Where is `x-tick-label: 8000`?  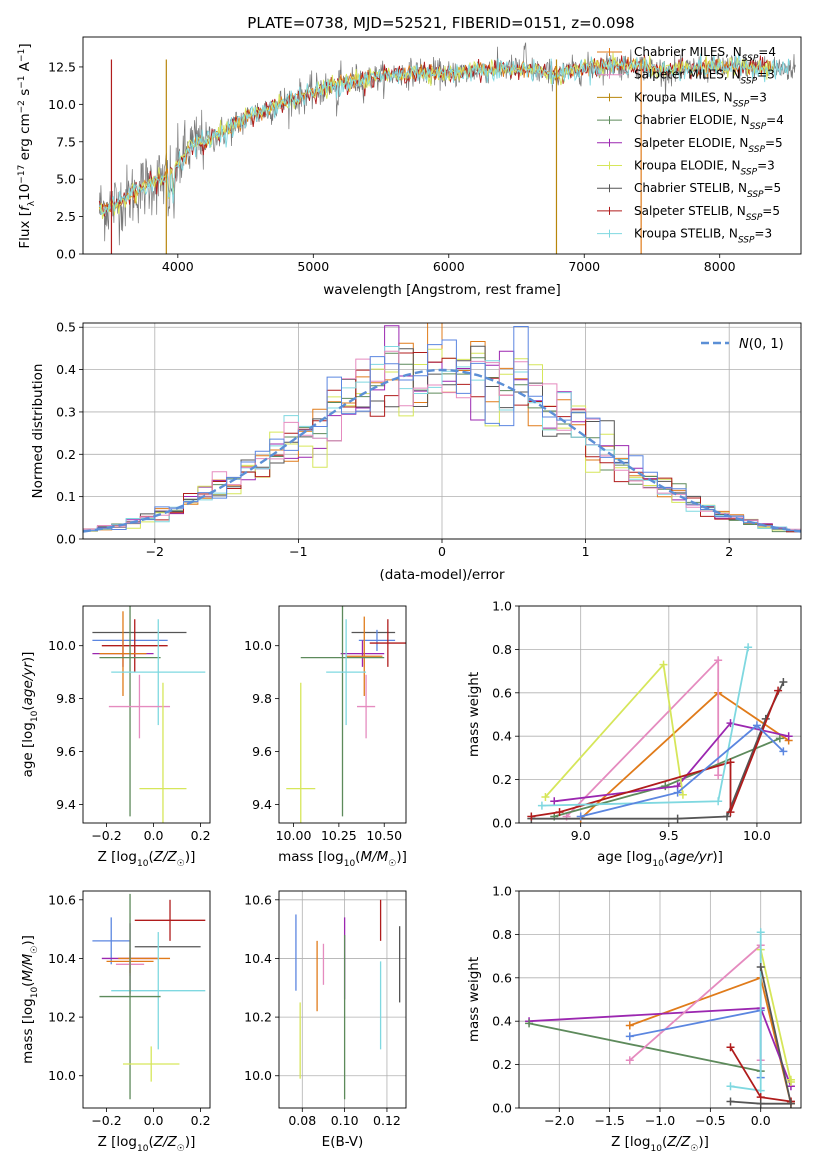
x-tick-label: 8000 is located at coordinates (720, 266).